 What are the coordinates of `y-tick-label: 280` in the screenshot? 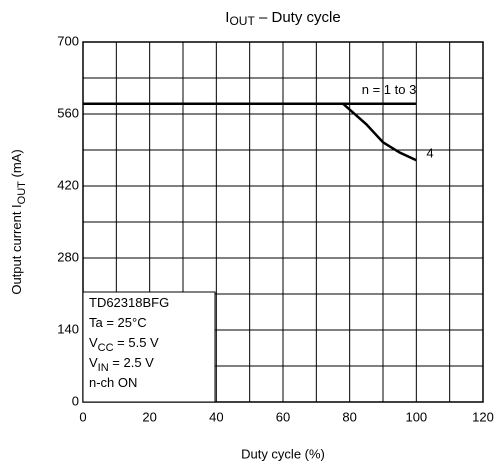 It's located at (68, 256).